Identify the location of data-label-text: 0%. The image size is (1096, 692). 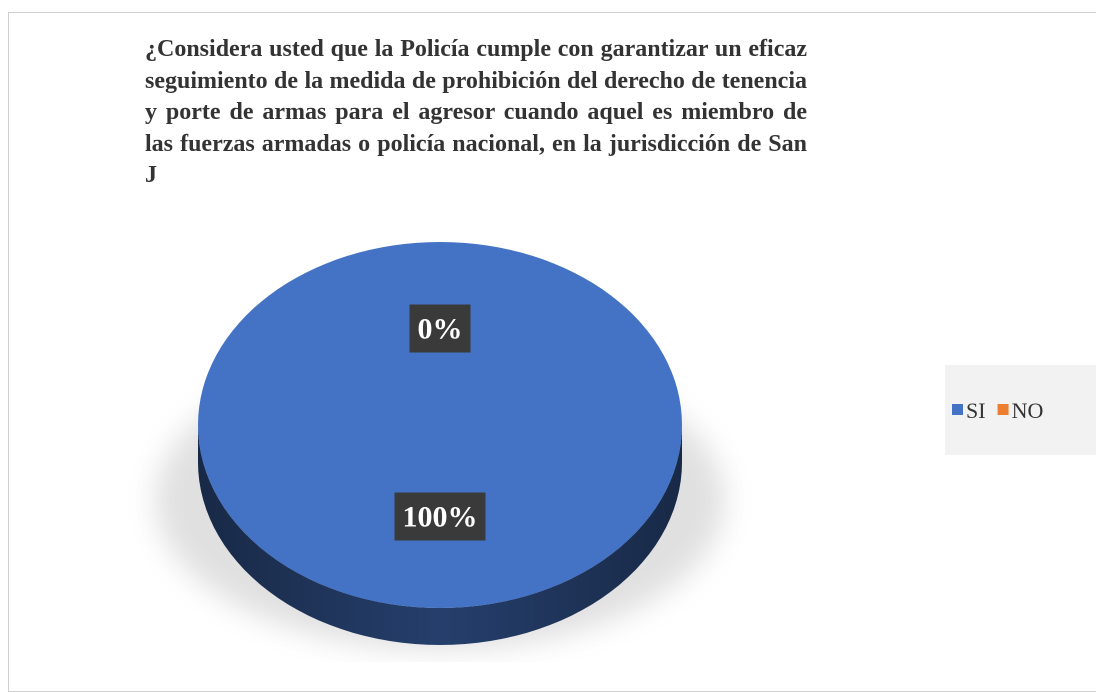
(440, 329).